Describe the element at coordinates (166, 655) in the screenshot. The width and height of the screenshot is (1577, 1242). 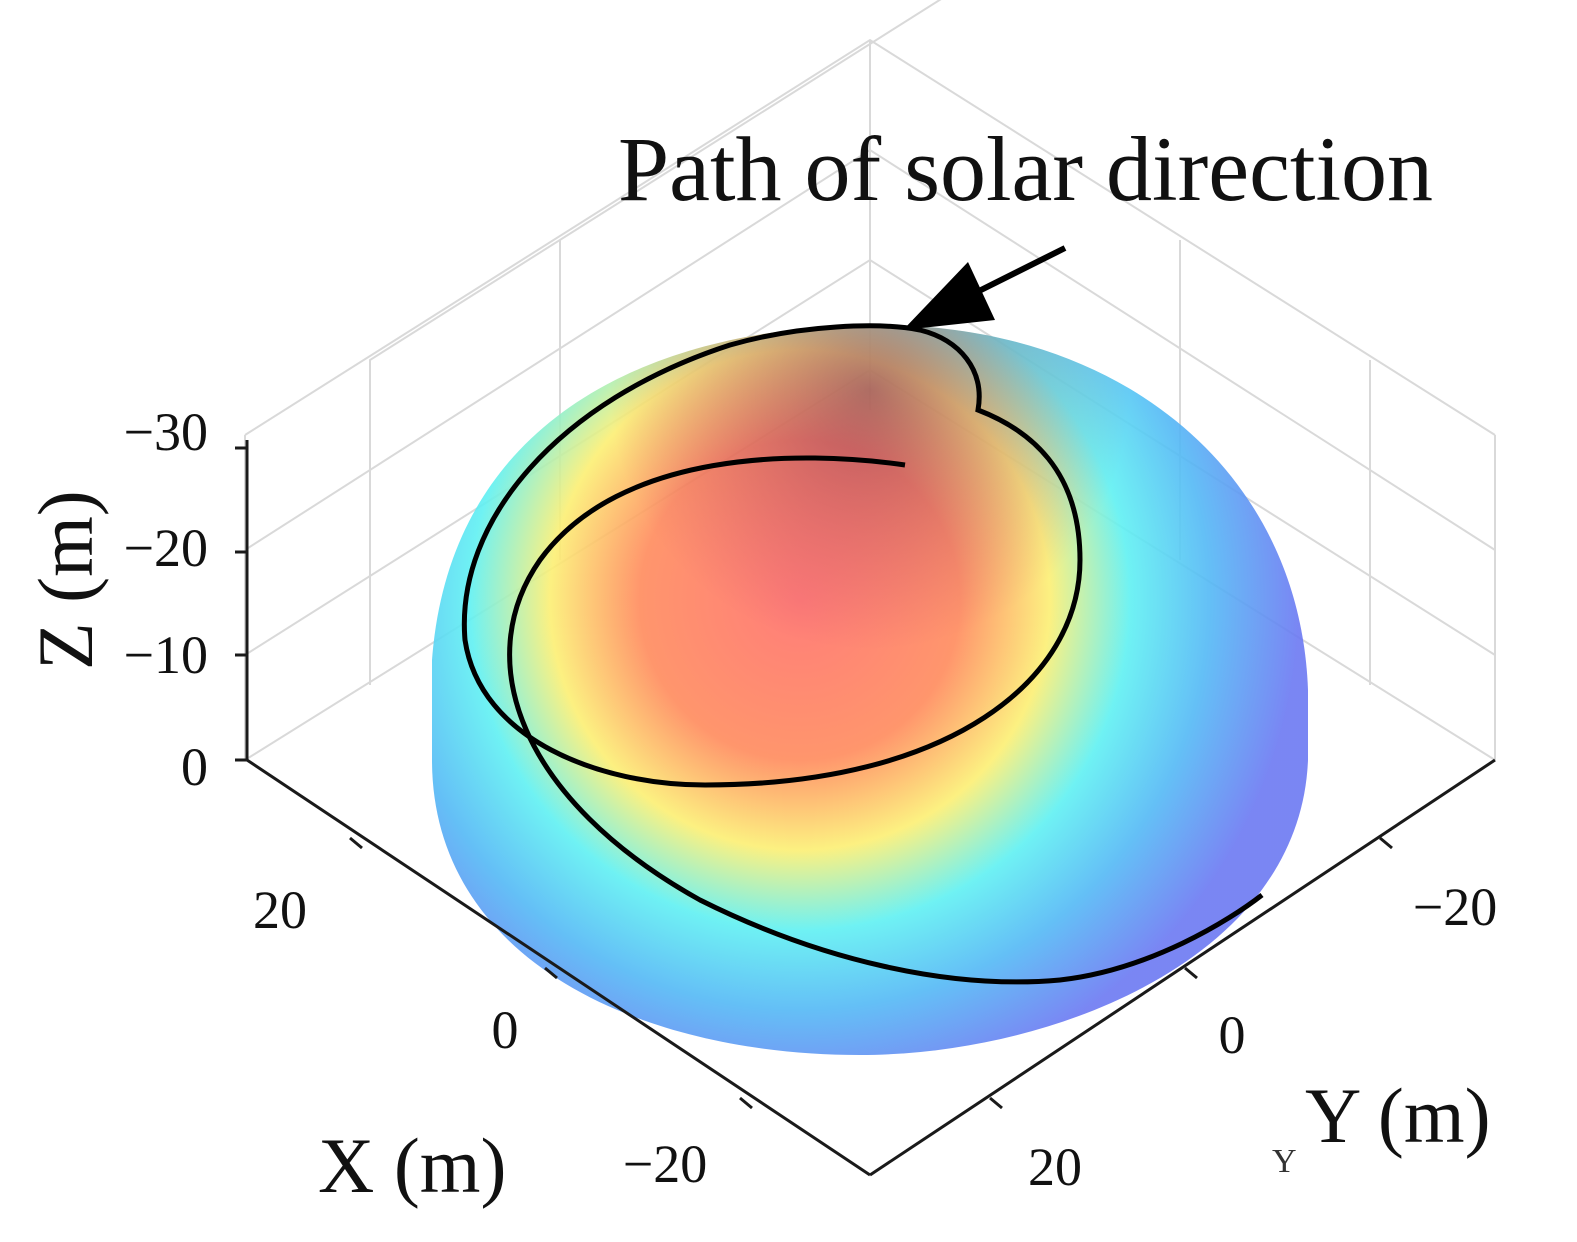
I see `z-tick-1: −10` at that location.